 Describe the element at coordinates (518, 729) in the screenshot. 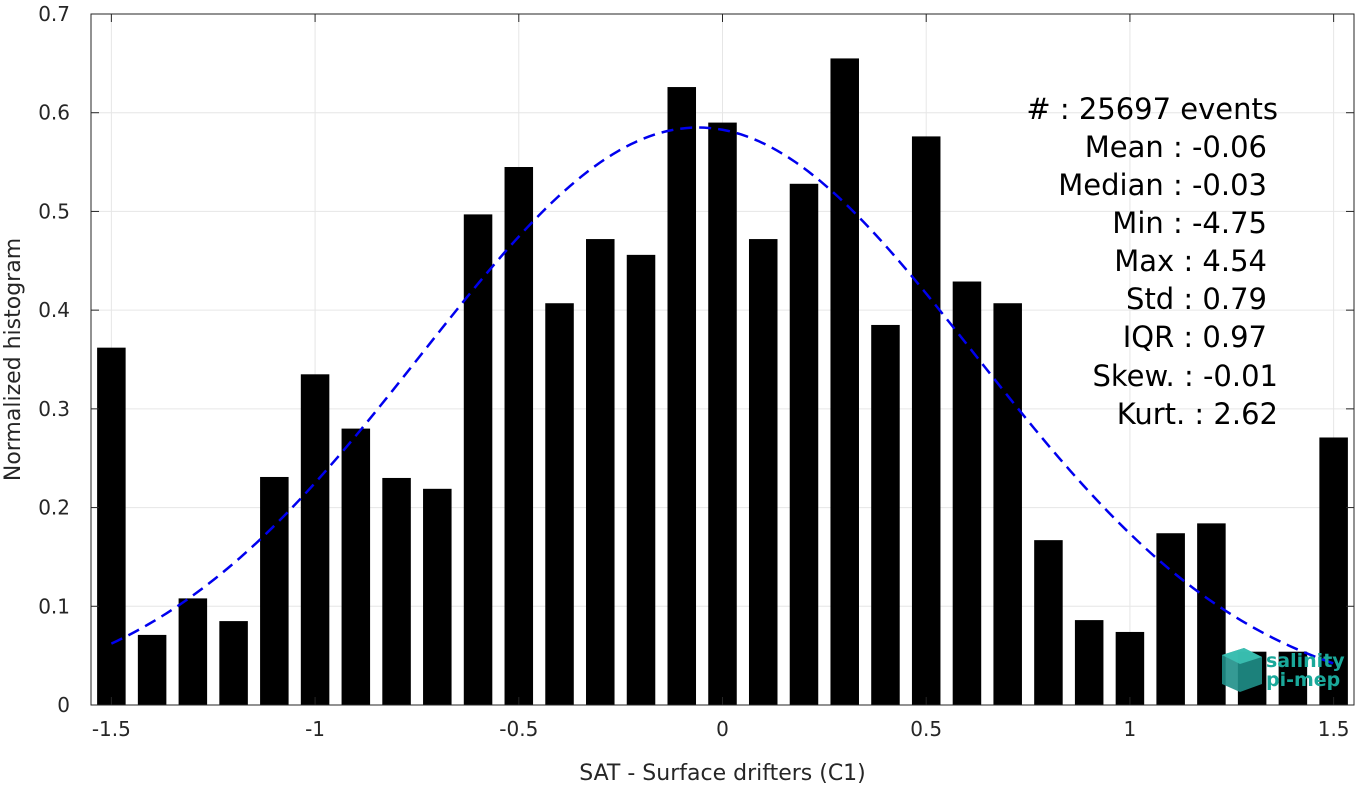

I see `x-tick-label: -0.5` at that location.